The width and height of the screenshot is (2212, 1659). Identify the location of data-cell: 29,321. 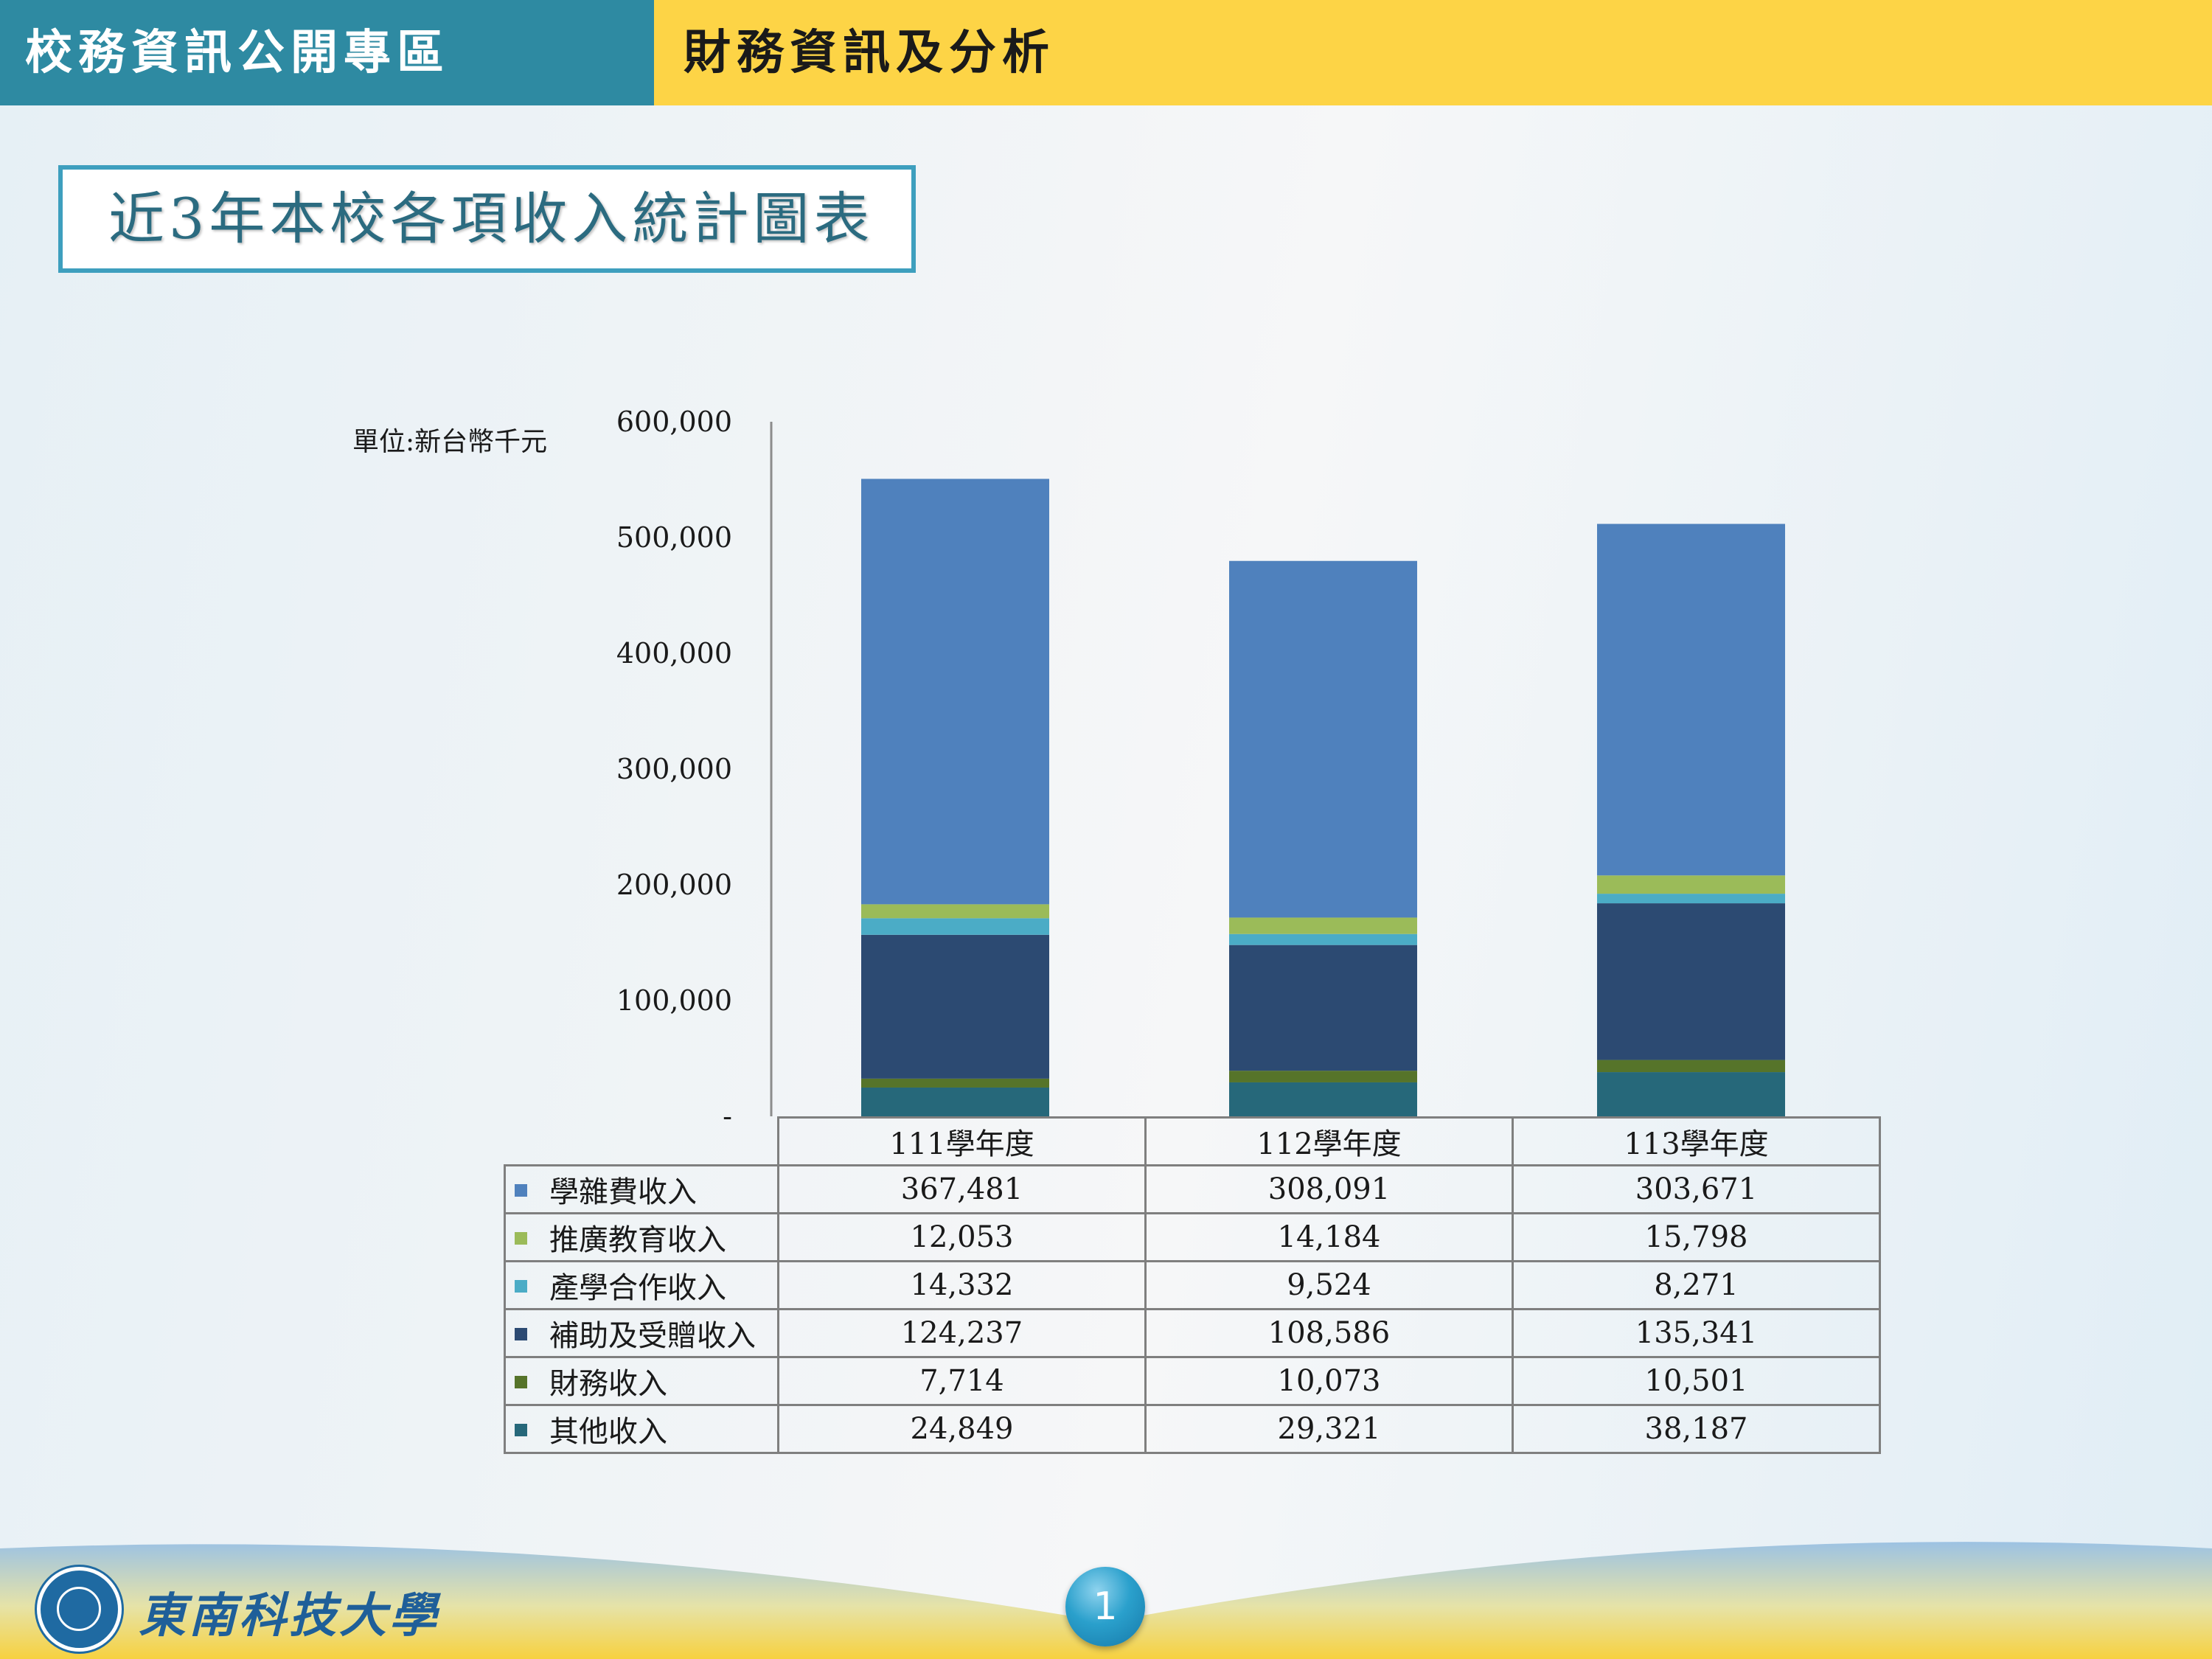
(1329, 1429).